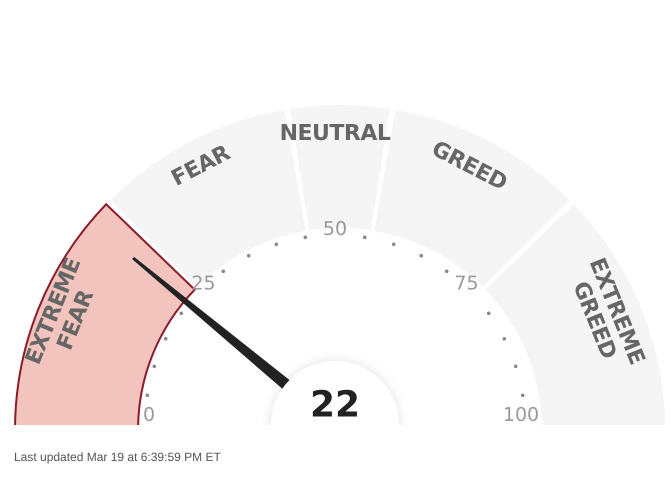 The width and height of the screenshot is (672, 477). Describe the element at coordinates (335, 229) in the screenshot. I see `text: 50` at that location.